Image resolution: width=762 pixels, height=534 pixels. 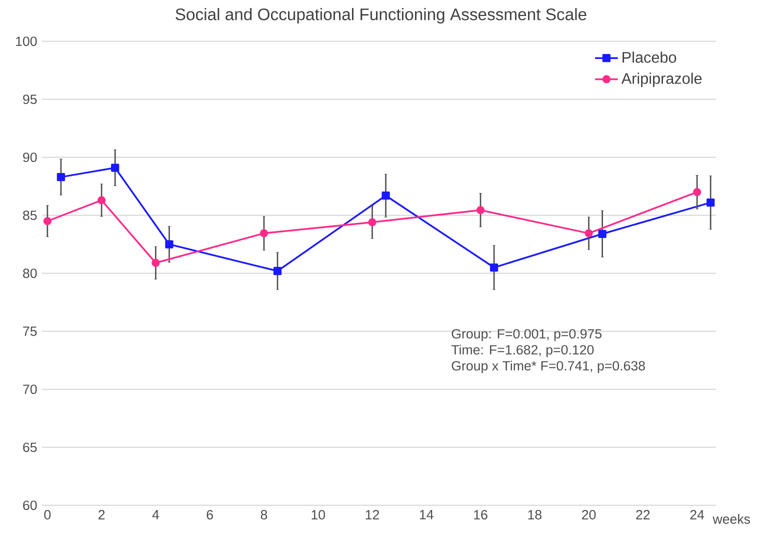 What do you see at coordinates (522, 351) in the screenshot?
I see `annotation: Time: F=1.682, p=0.120` at bounding box center [522, 351].